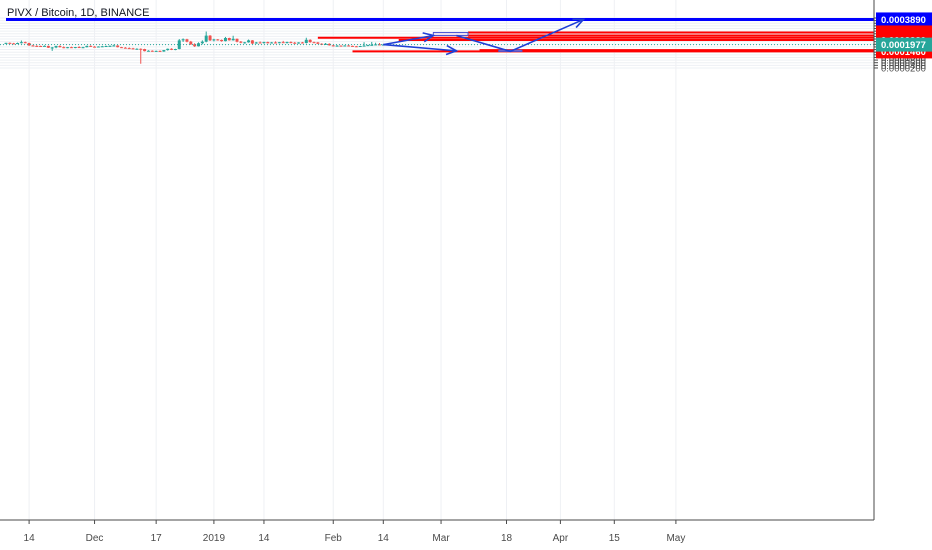 The width and height of the screenshot is (932, 550). I want to click on projection-arrows, so click(484, 37).